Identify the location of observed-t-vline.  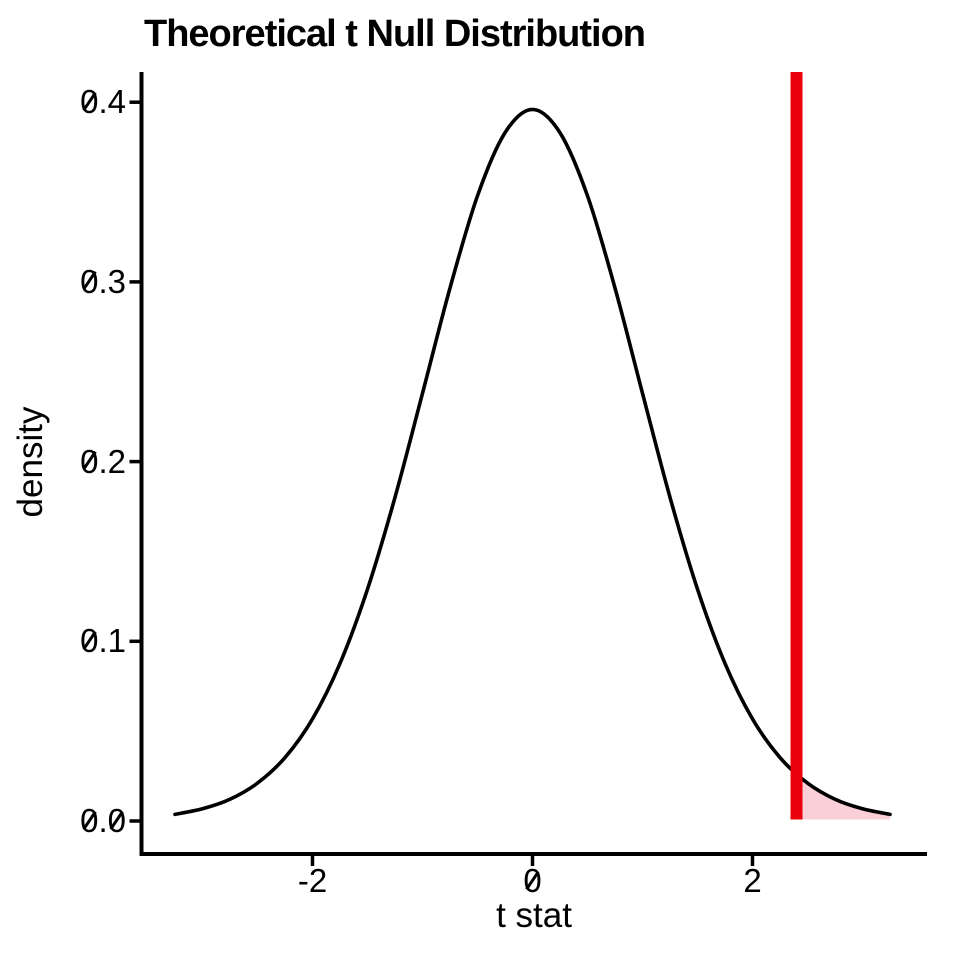
(796, 446).